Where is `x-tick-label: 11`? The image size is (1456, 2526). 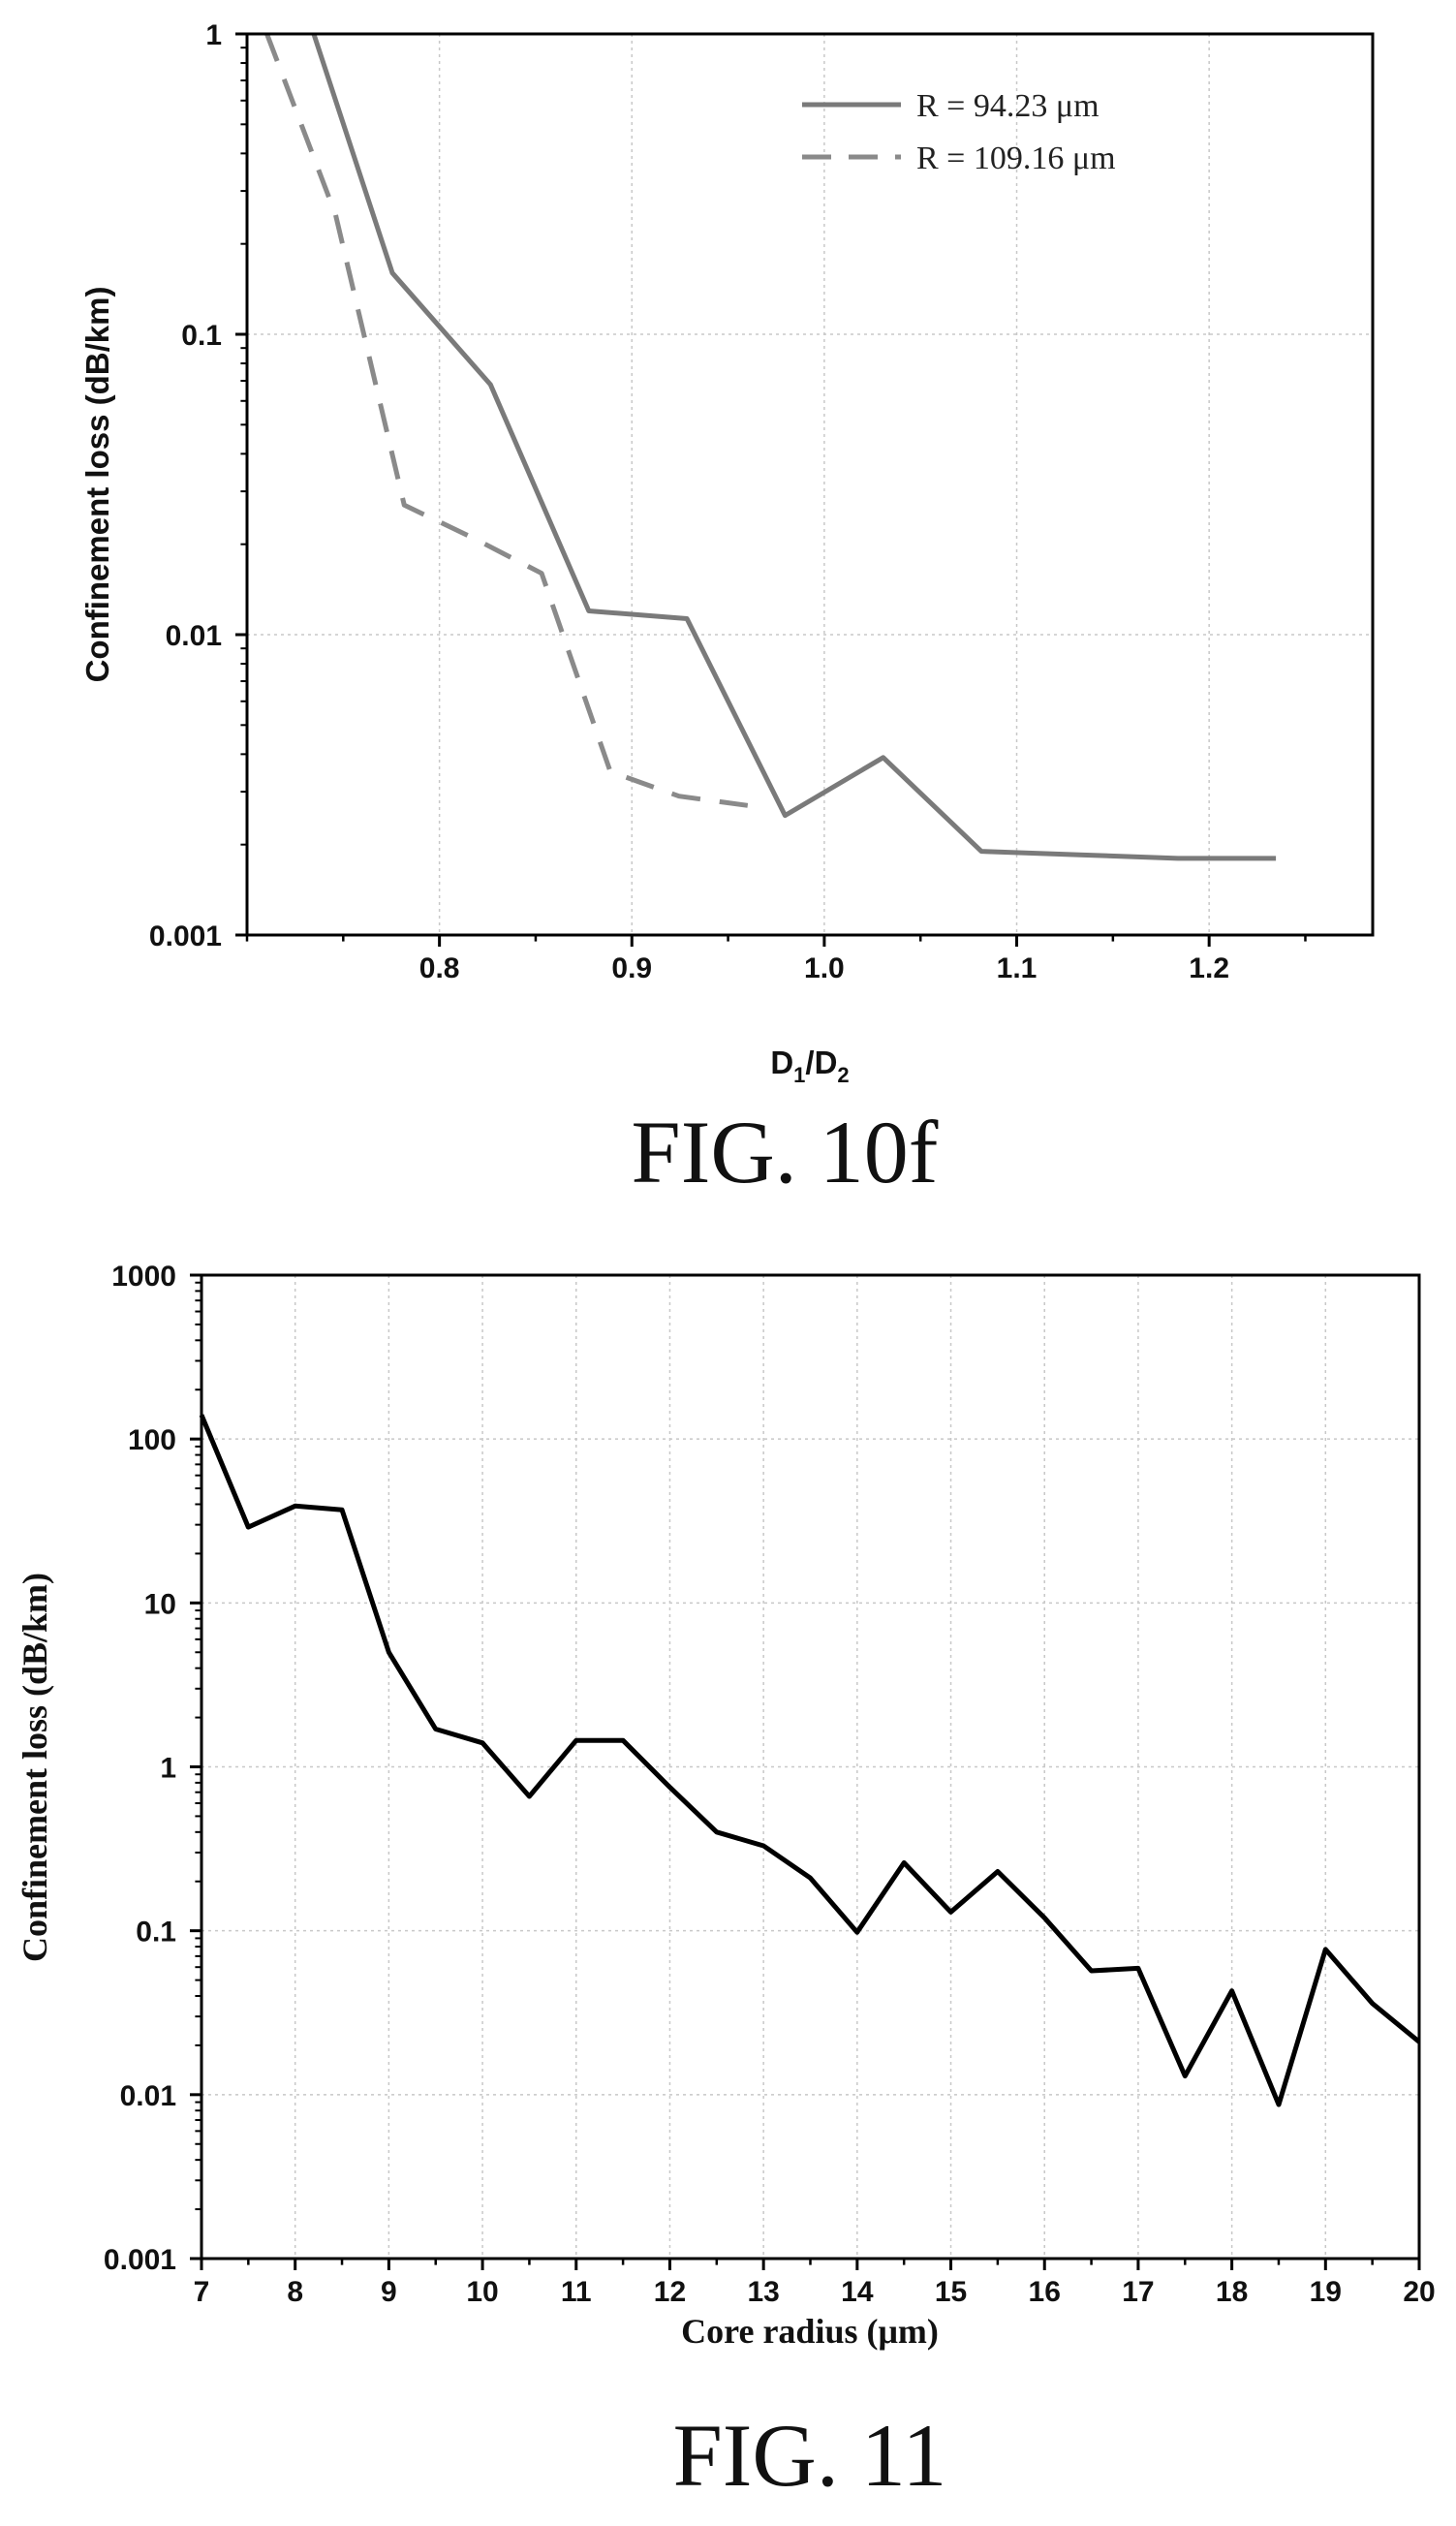
x-tick-label: 11 is located at coordinates (577, 2292).